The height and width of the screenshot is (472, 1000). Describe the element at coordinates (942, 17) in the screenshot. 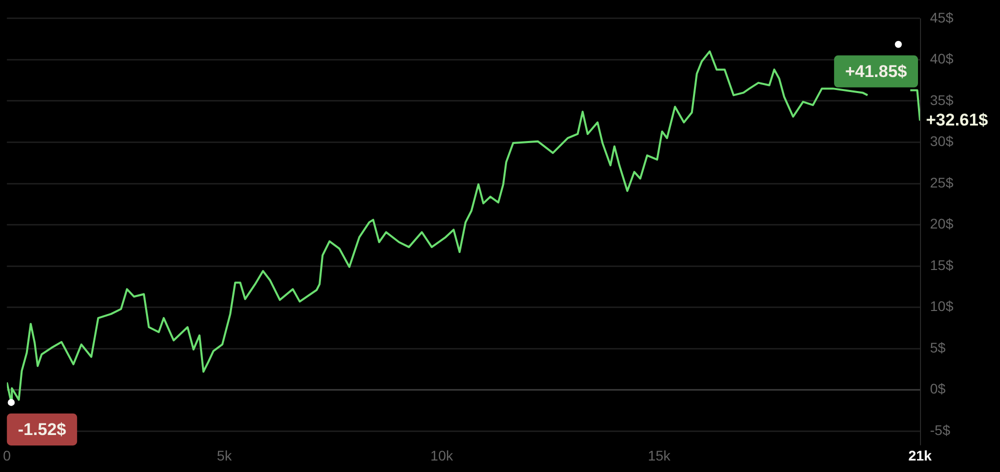

I see `y-tick-label: 45$` at that location.